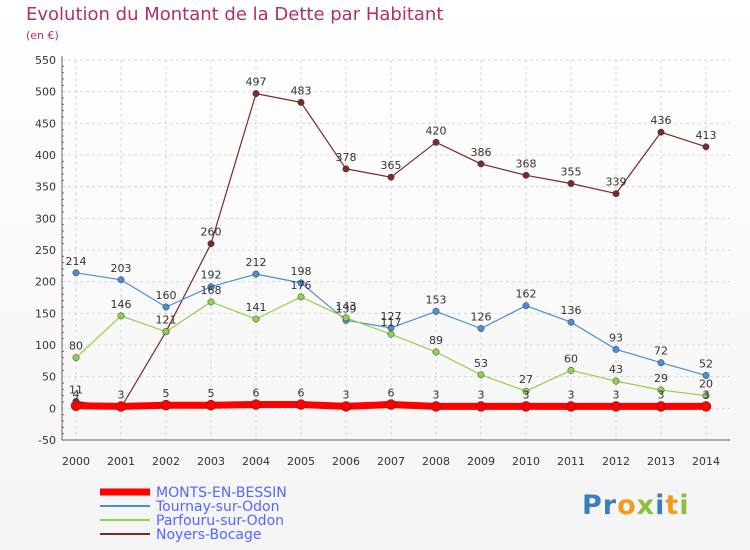 Image resolution: width=750 pixels, height=550 pixels. I want to click on x-tick-label: 2001, so click(121, 461).